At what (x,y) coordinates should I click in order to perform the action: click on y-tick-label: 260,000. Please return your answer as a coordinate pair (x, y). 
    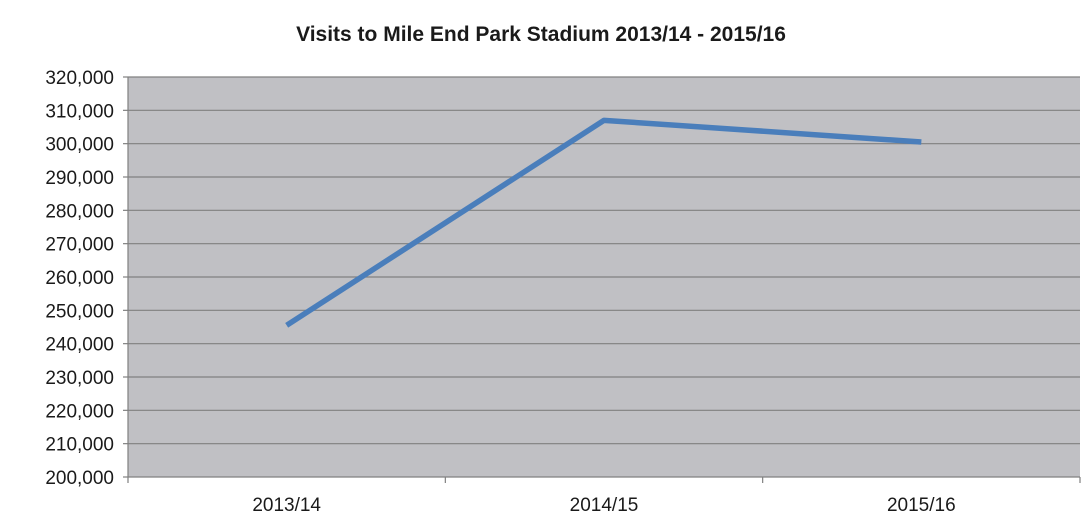
    Looking at the image, I should click on (79, 278).